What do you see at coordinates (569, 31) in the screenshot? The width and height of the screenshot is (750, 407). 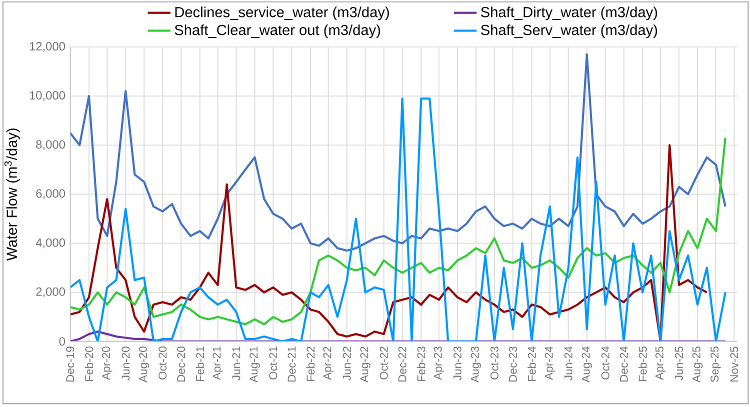 I see `legend-label: Shaft_Serv_water (m3/day)` at bounding box center [569, 31].